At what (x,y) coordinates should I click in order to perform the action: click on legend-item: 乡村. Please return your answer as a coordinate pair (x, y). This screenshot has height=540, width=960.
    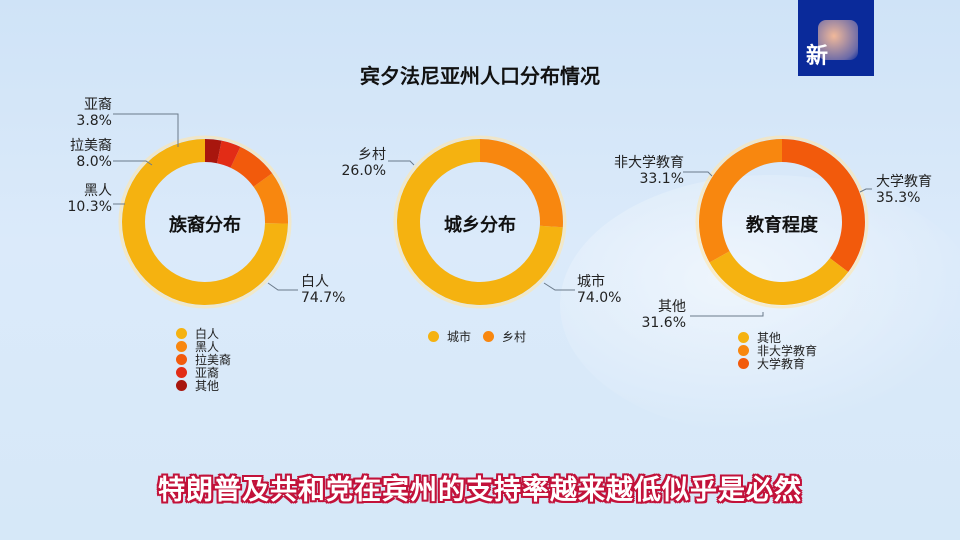
    Looking at the image, I should click on (505, 337).